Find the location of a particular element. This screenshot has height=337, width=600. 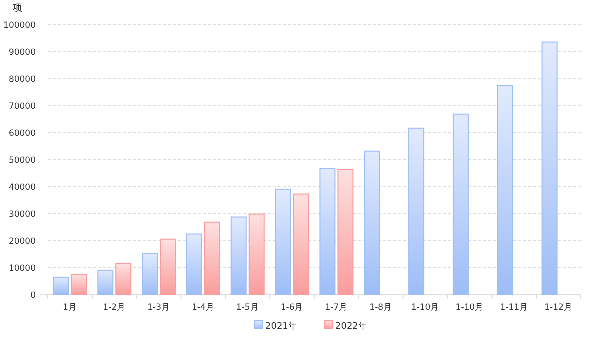

x-tick-label: 1-8月 is located at coordinates (381, 308).